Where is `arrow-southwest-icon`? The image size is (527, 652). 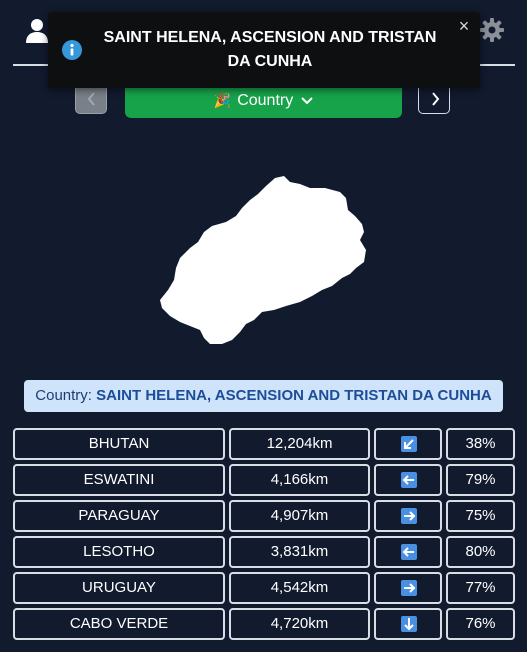
arrow-southwest-icon is located at coordinates (409, 444).